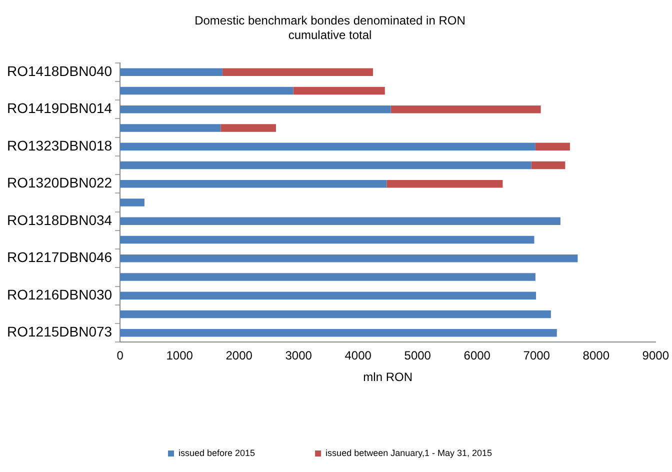 This screenshot has width=672, height=472. Describe the element at coordinates (330, 28) in the screenshot. I see `chart-title: Domestic benchmark bondes denominated in RON cumulative total` at that location.